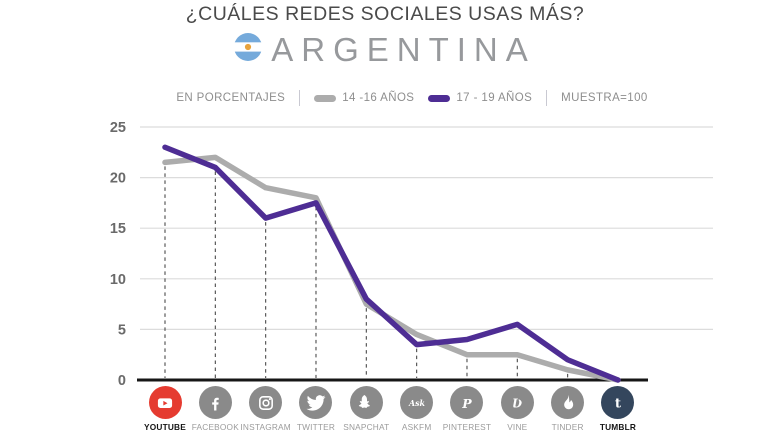 The image size is (770, 433). I want to click on legend-item-14-16: 14 -16 AÑOS, so click(364, 98).